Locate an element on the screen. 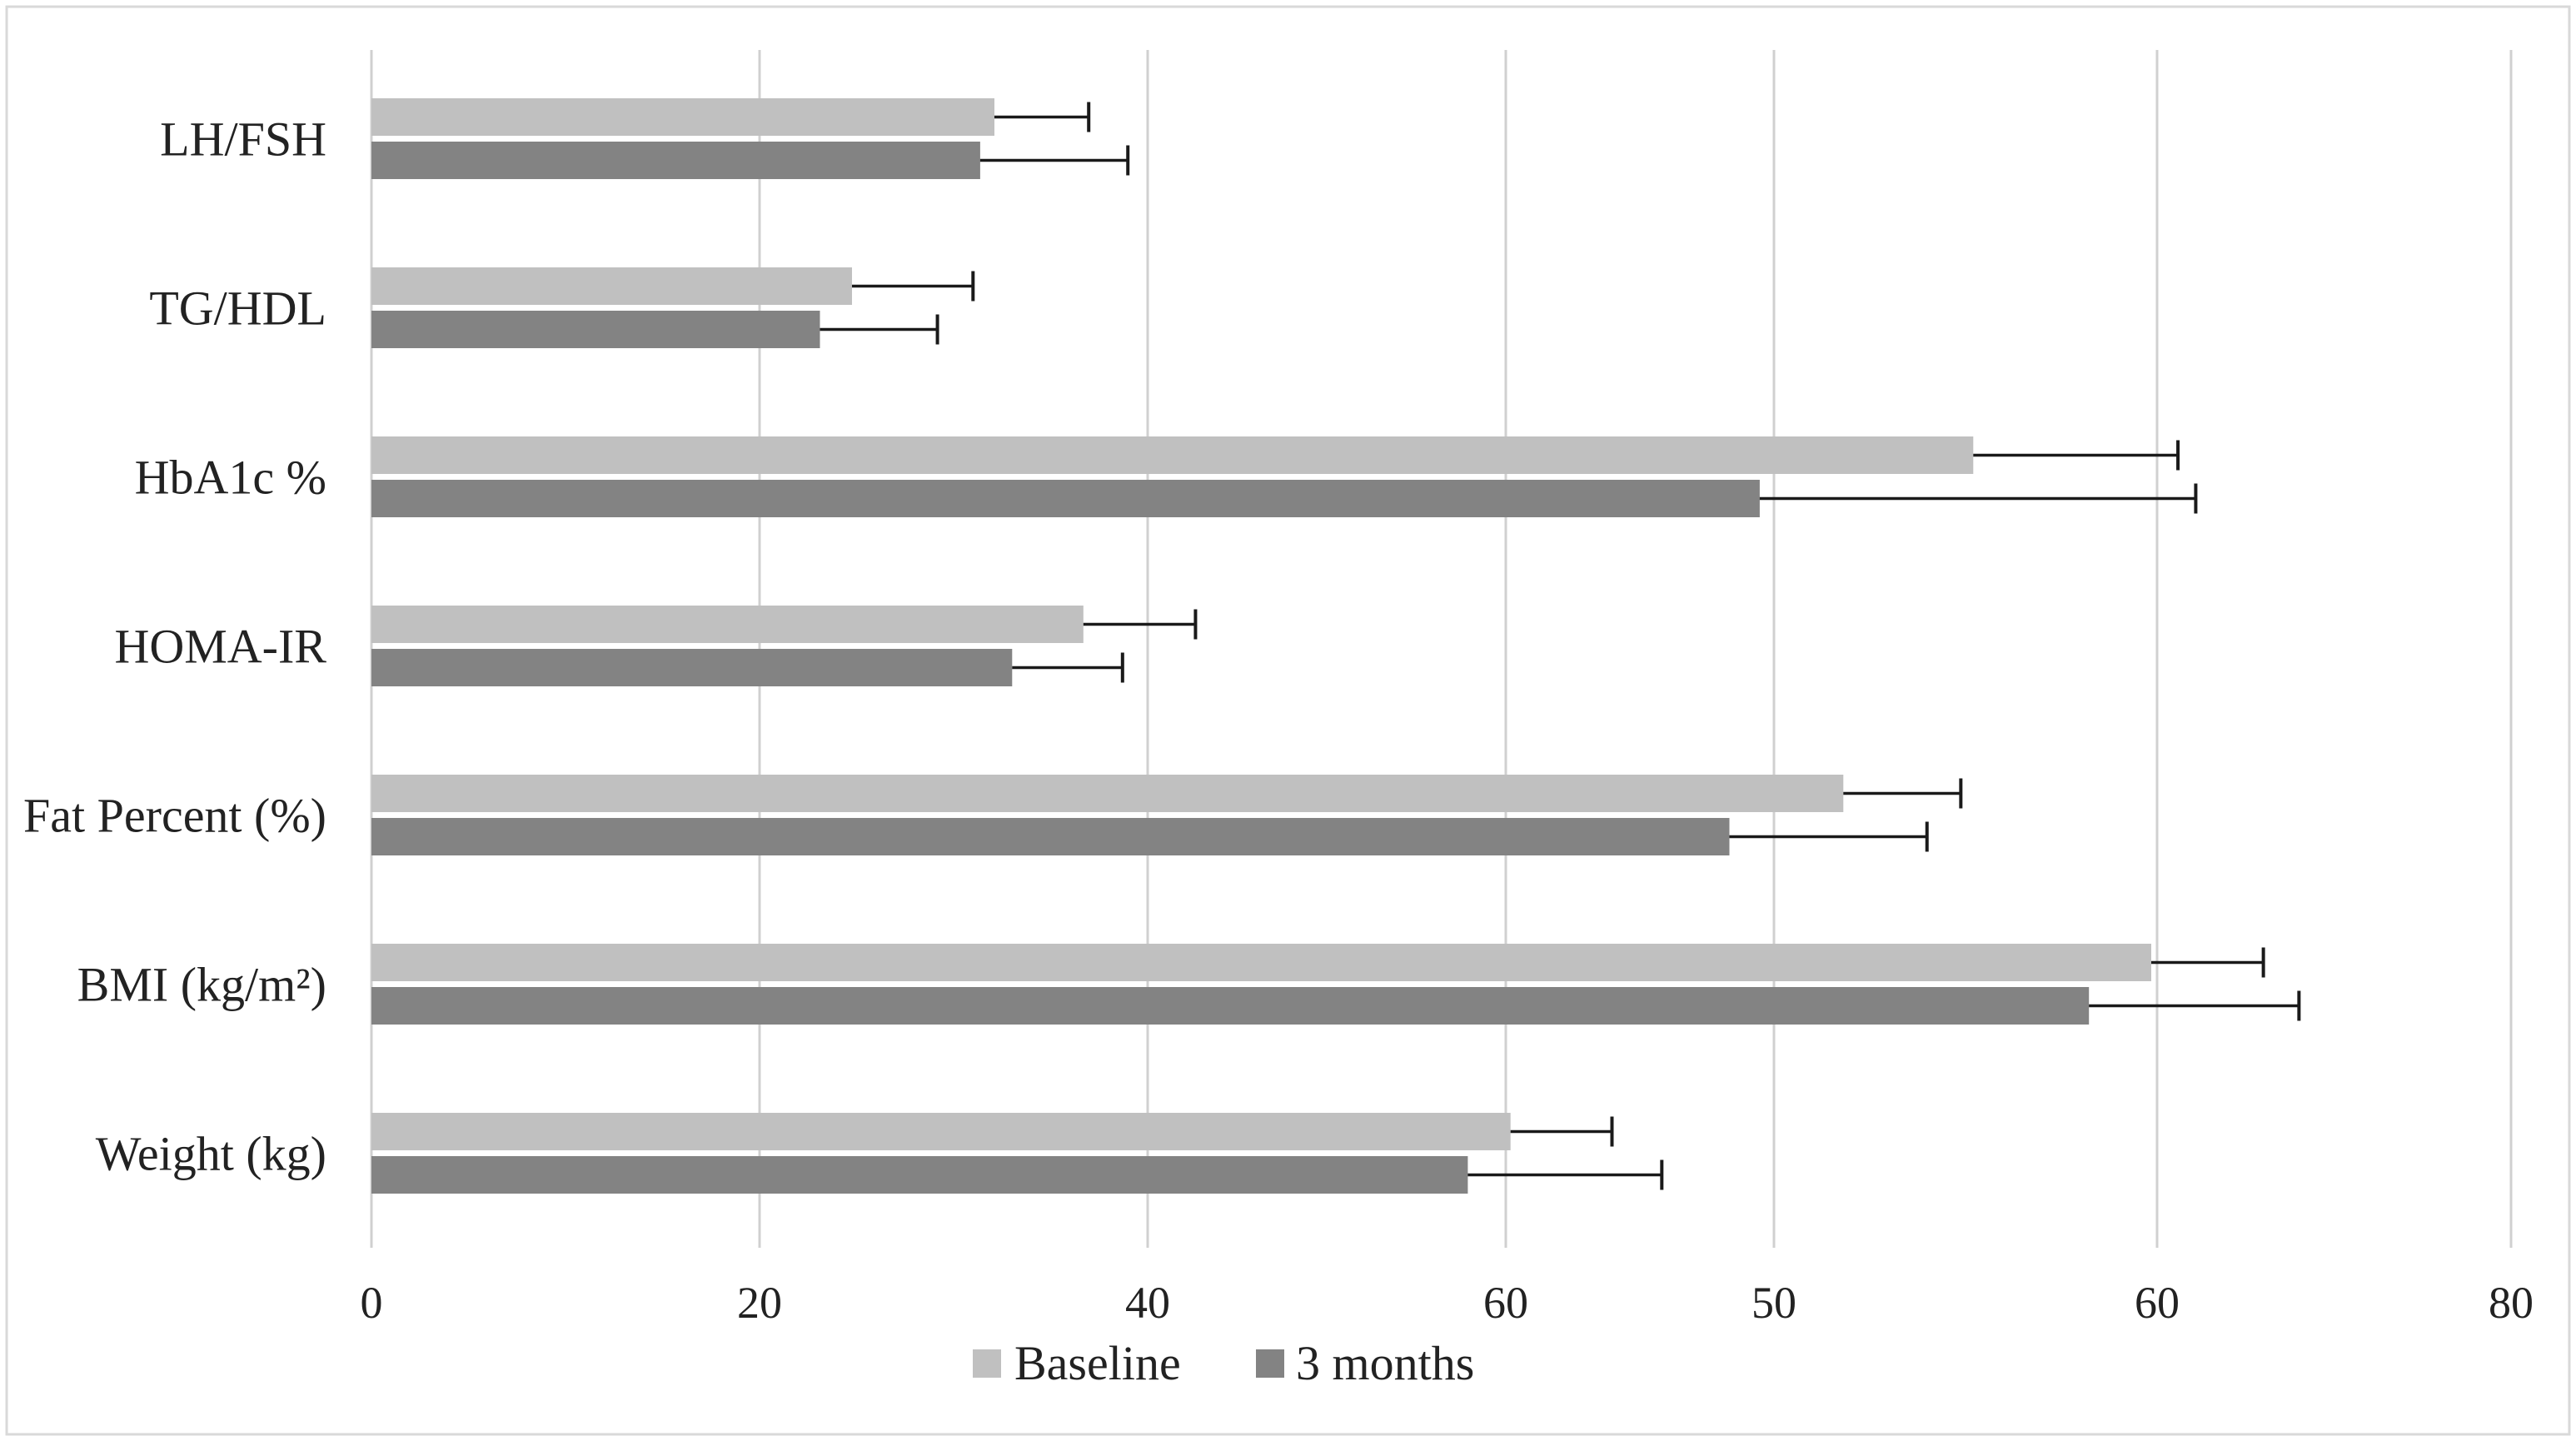 The image size is (2576, 1441). legend-swatch-3-months is located at coordinates (1270, 1363).